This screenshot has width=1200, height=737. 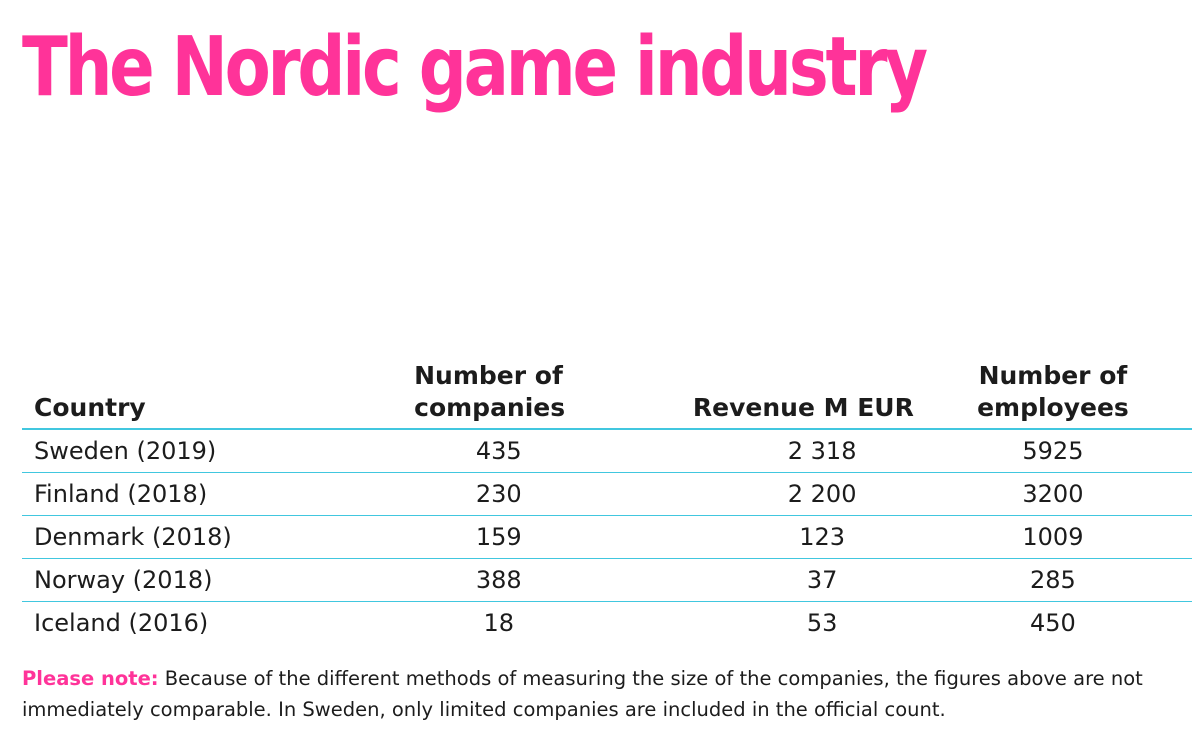 I want to click on cell-country: Norway (2018), so click(x=147, y=580).